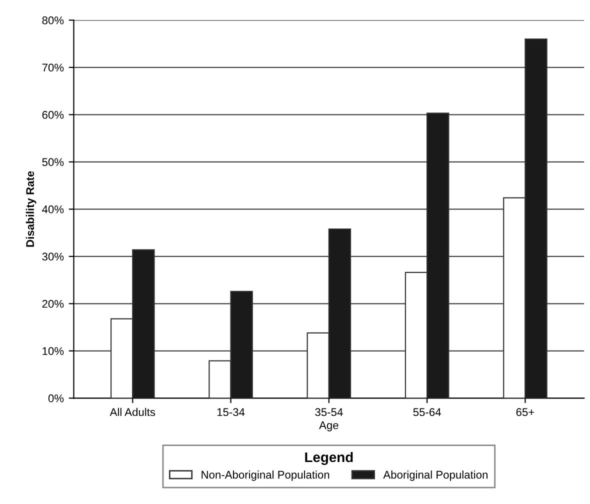 This screenshot has width=590, height=504. What do you see at coordinates (329, 412) in the screenshot?
I see `x-tick-label: 35-54` at bounding box center [329, 412].